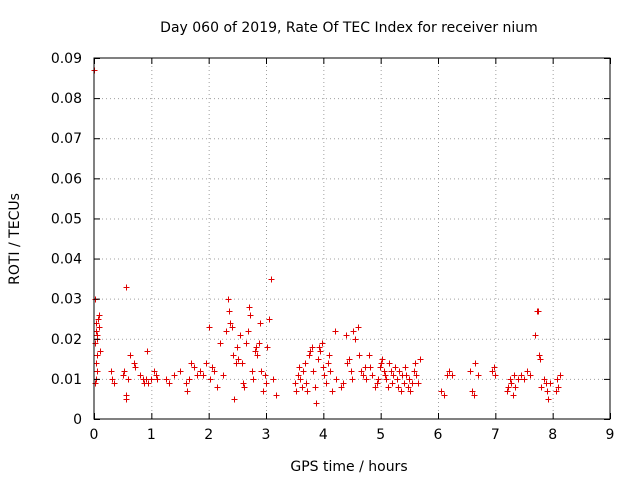 The image size is (640, 480). I want to click on x-tick-label: 7, so click(495, 435).